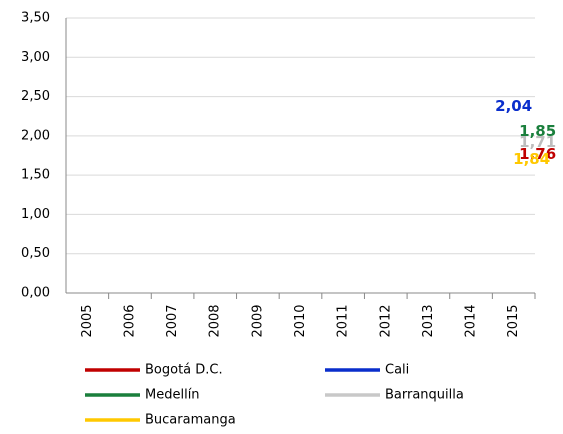 The image size is (563, 434). What do you see at coordinates (343, 320) in the screenshot?
I see `x-tick-label: 2011` at bounding box center [343, 320].